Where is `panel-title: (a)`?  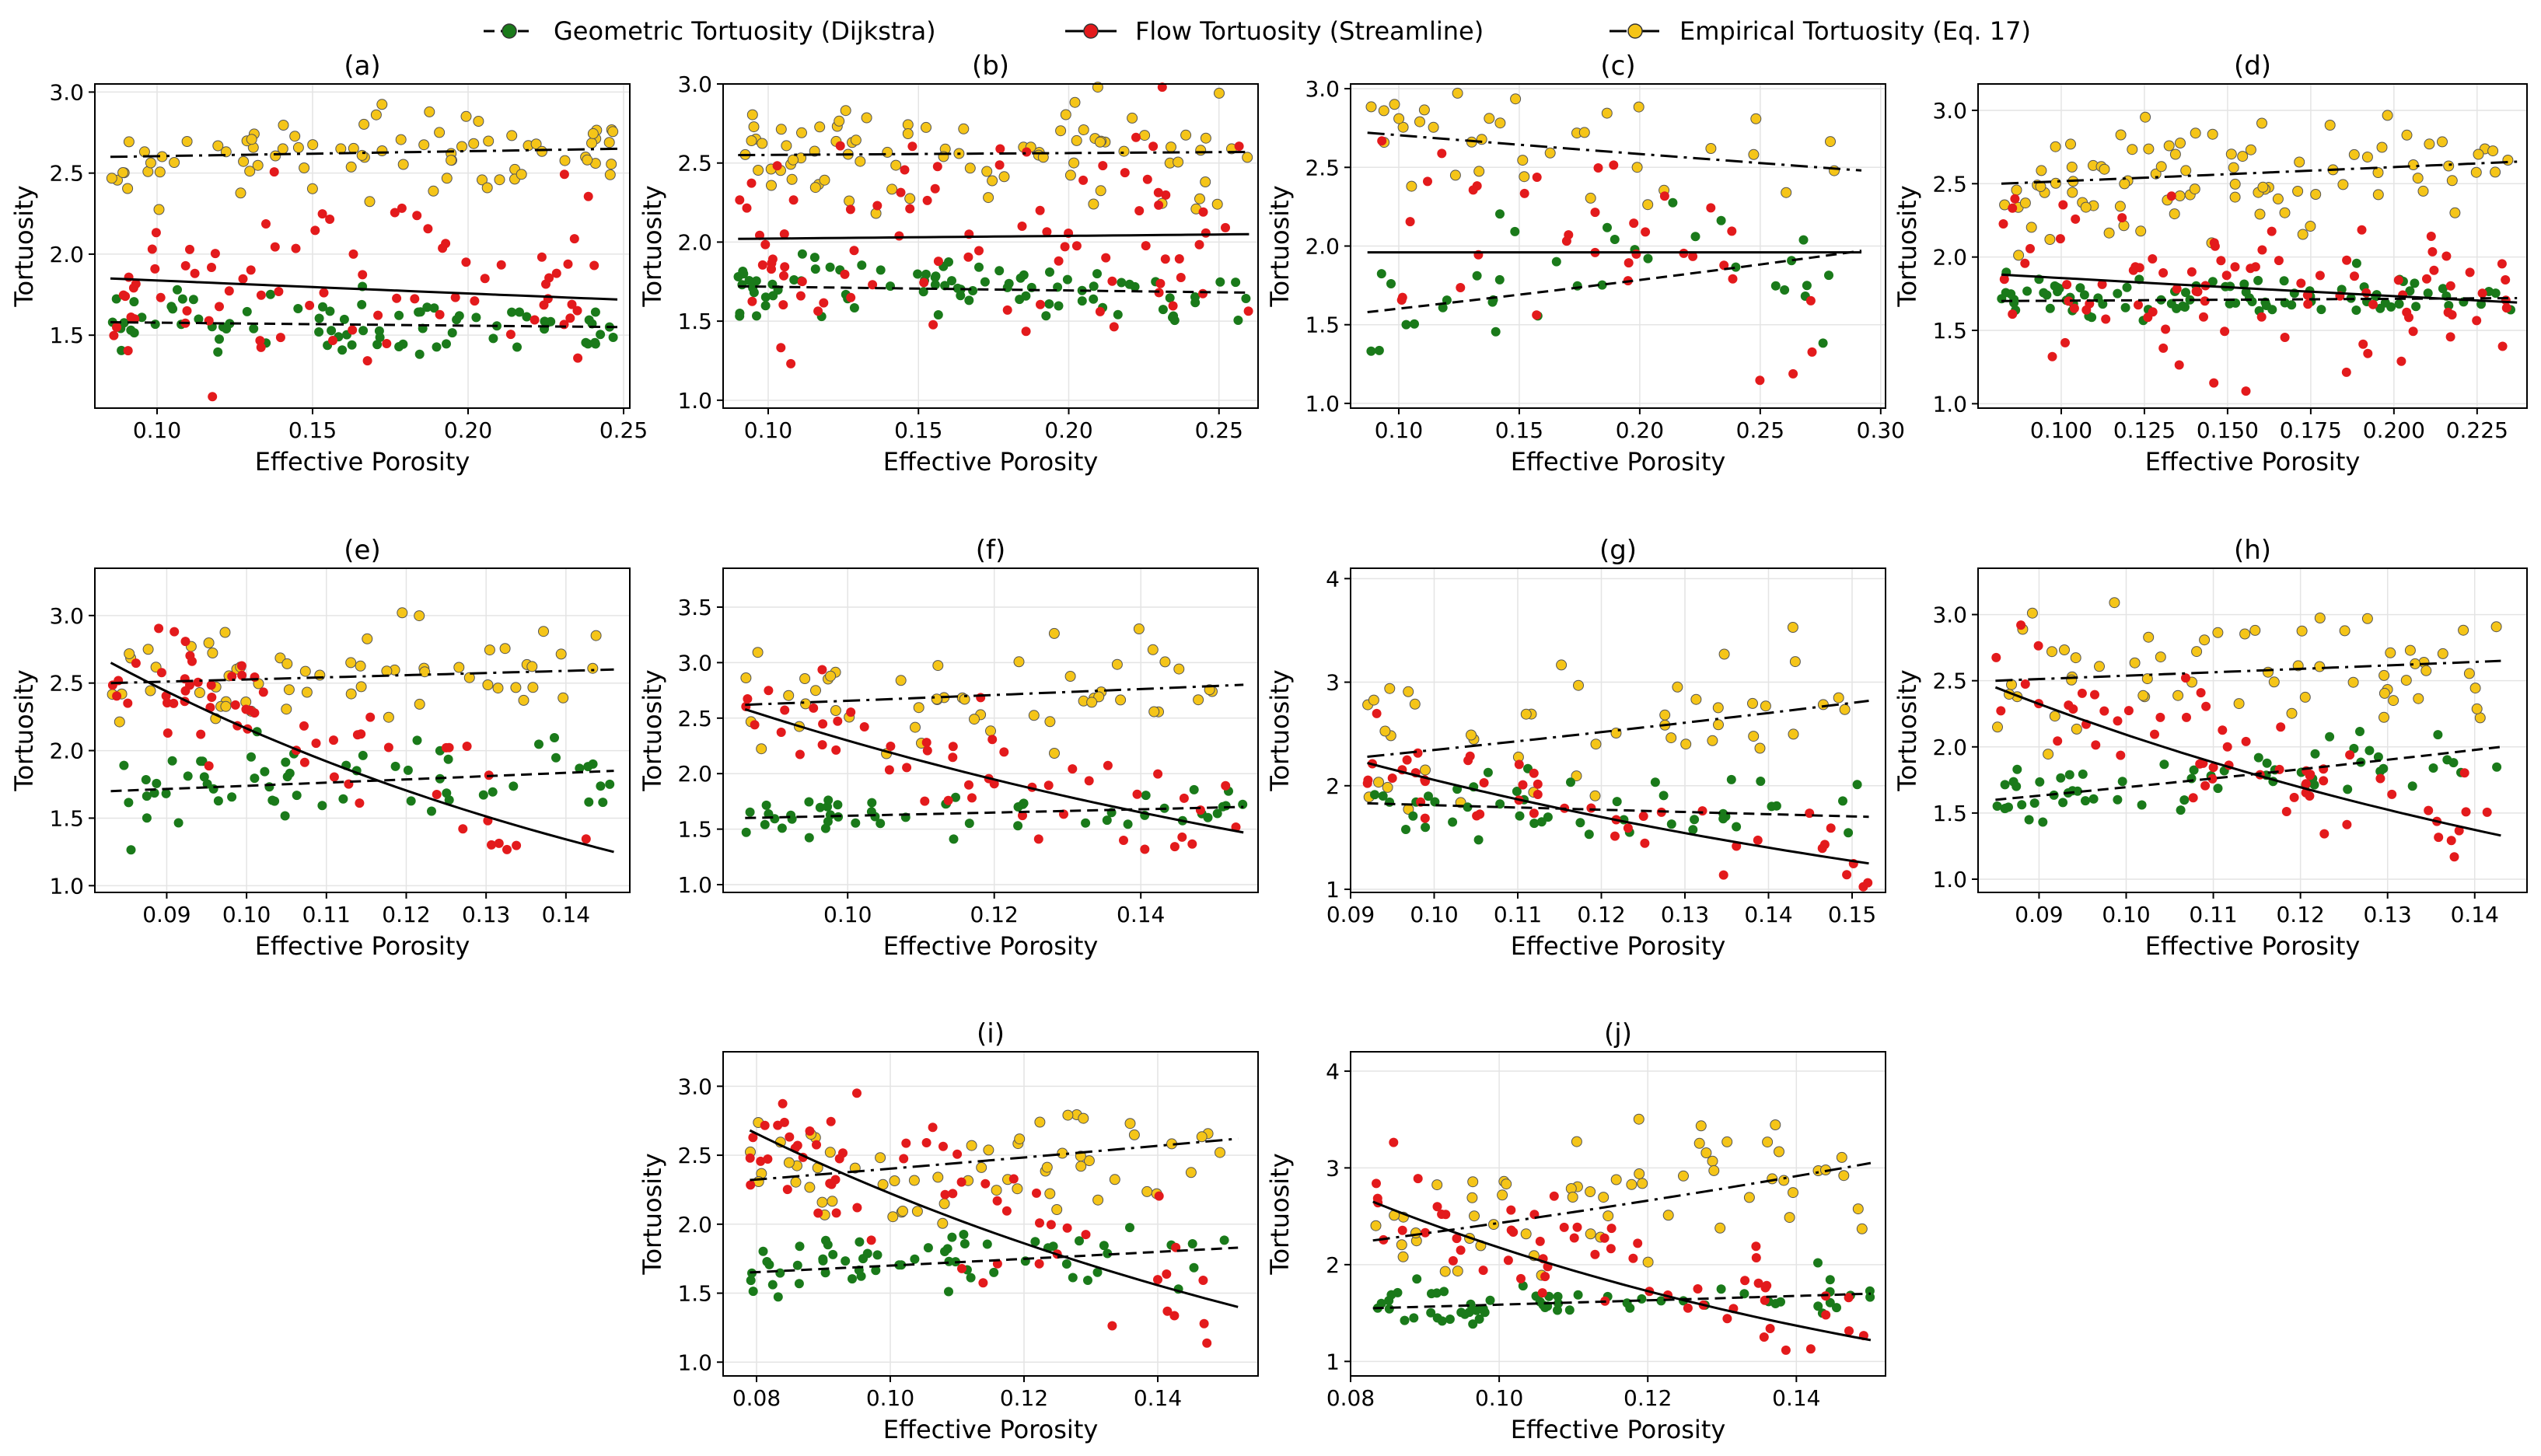
panel-title: (a) is located at coordinates (362, 66).